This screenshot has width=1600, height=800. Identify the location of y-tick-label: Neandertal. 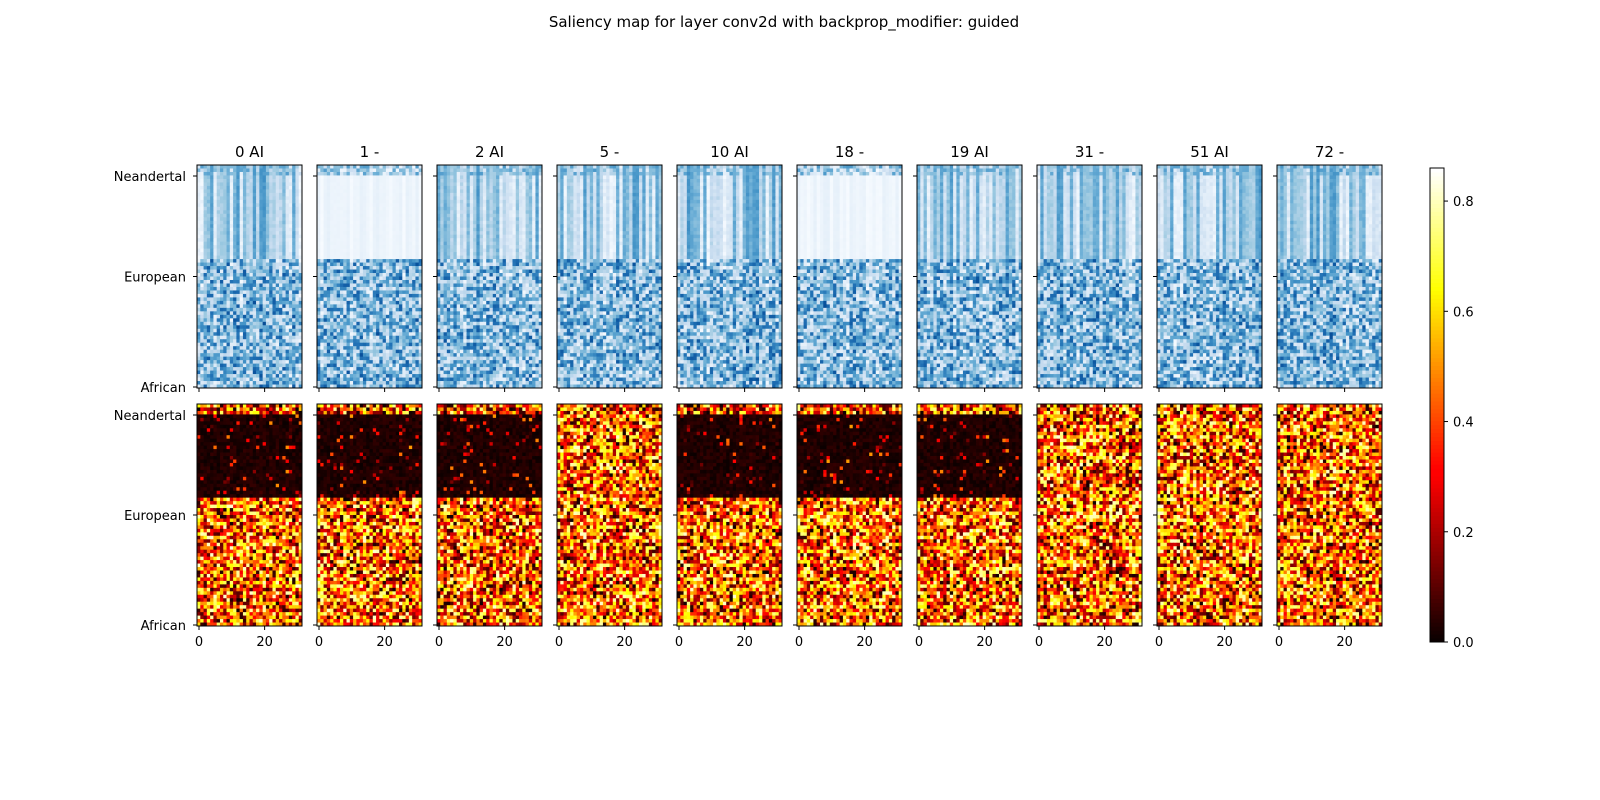
(150, 416).